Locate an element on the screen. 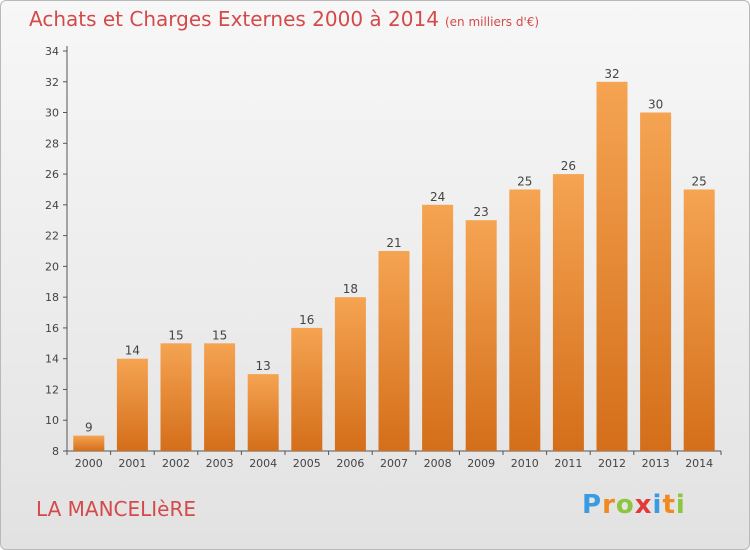  y-tick-label: 22 is located at coordinates (52, 236).